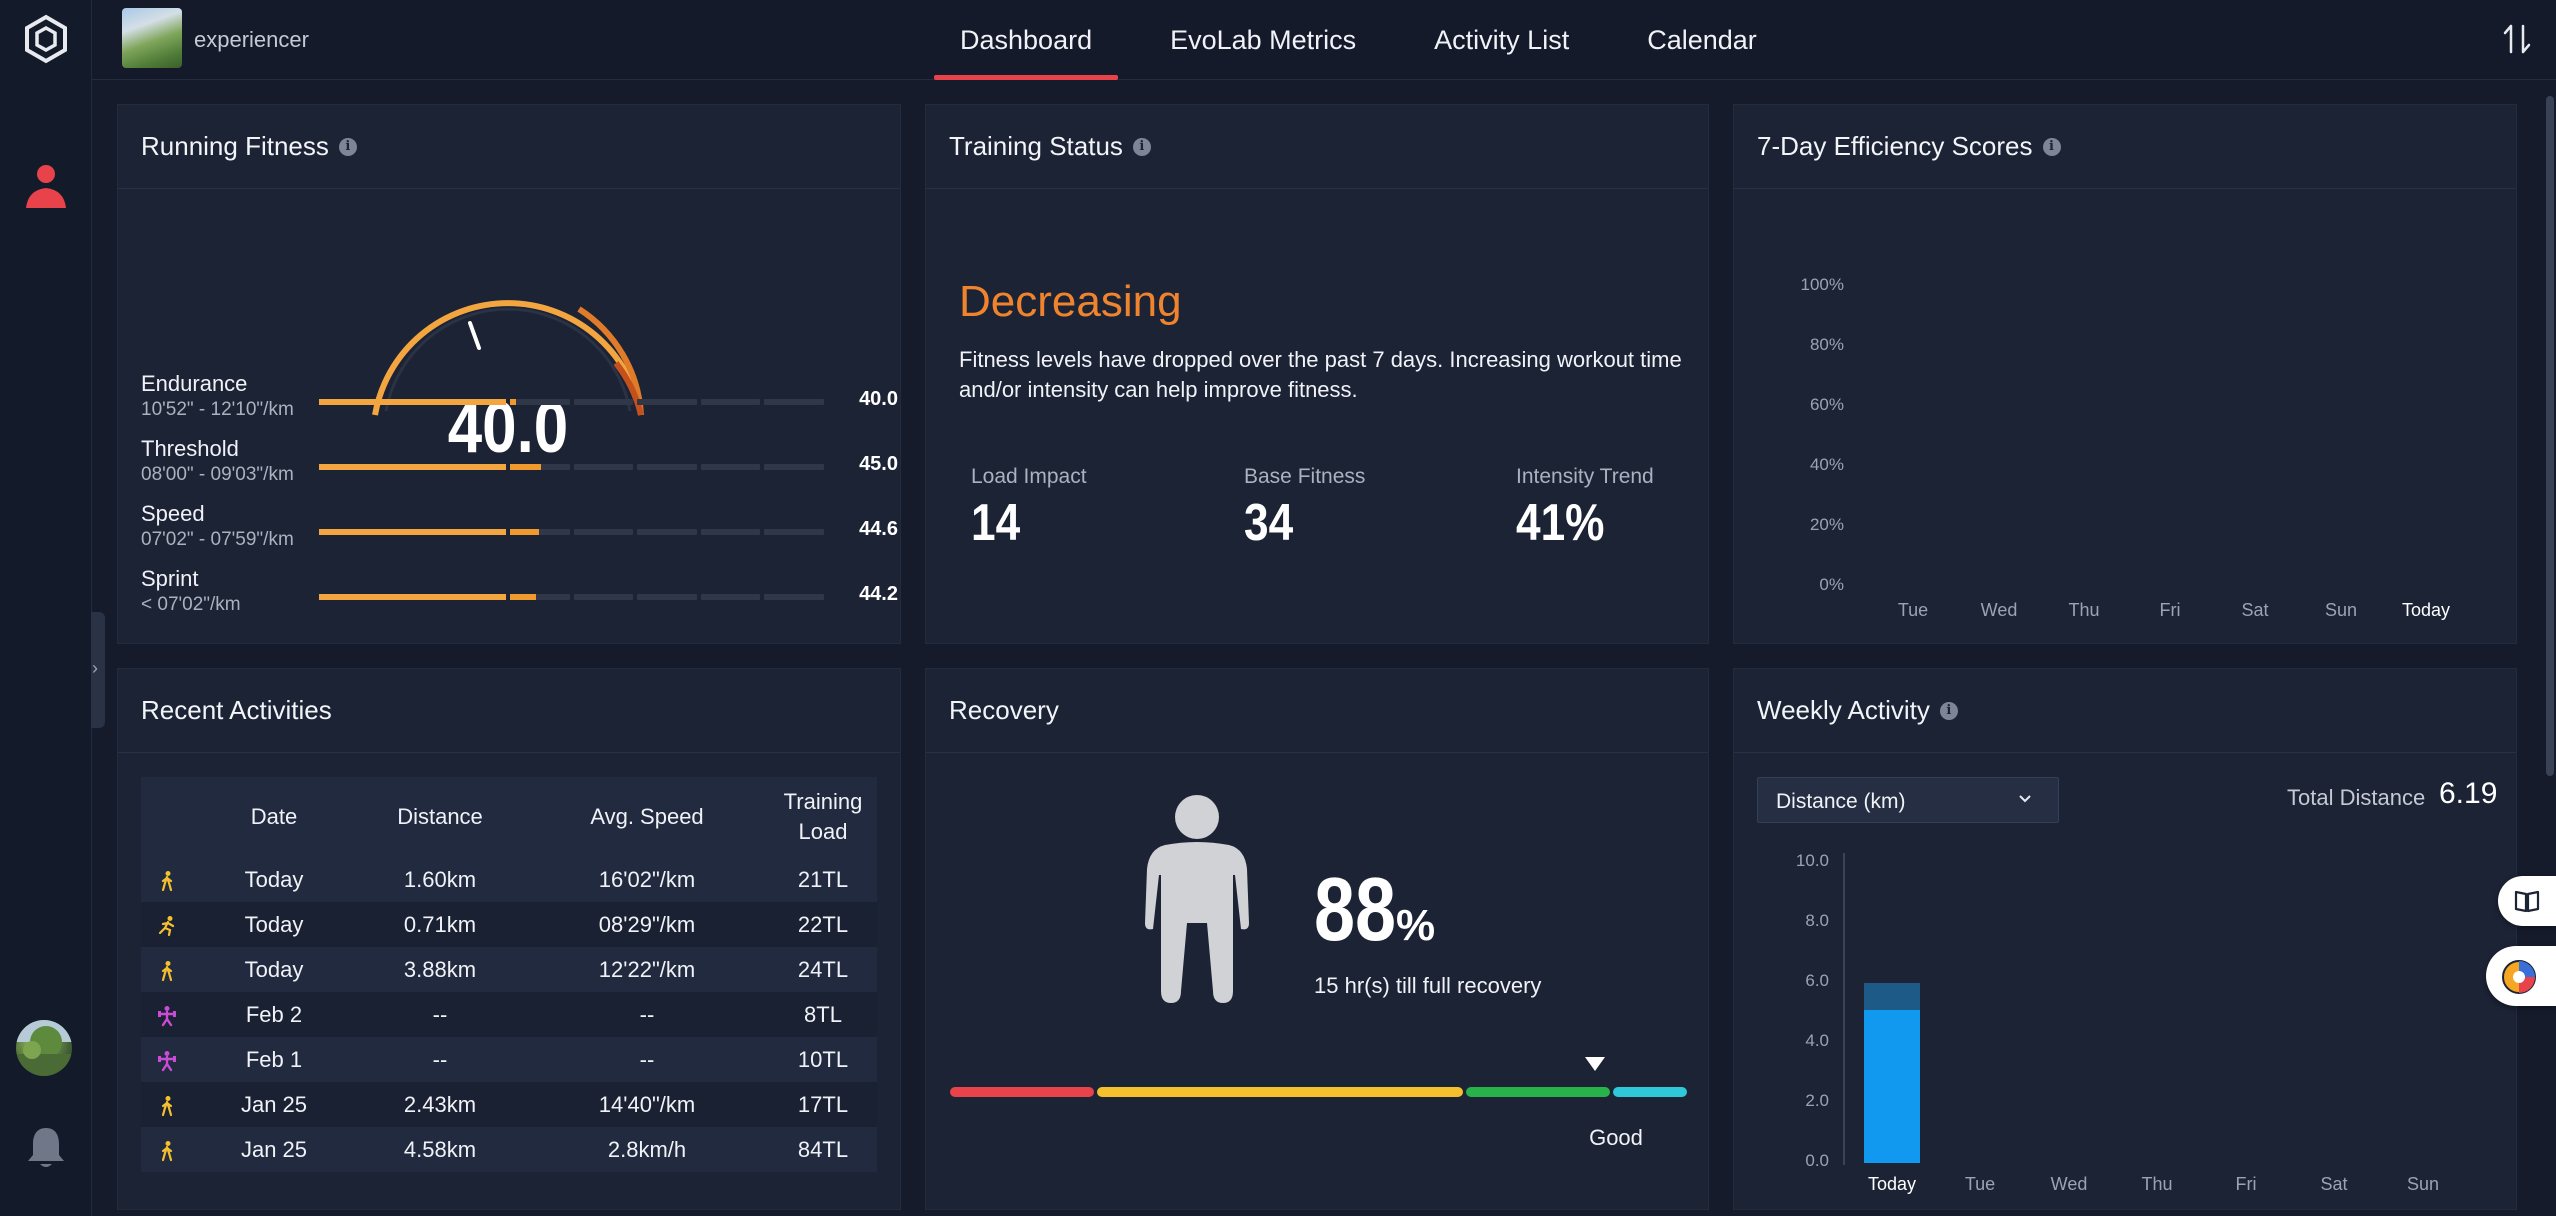  I want to click on tab-activity-list: Activity List, so click(1502, 39).